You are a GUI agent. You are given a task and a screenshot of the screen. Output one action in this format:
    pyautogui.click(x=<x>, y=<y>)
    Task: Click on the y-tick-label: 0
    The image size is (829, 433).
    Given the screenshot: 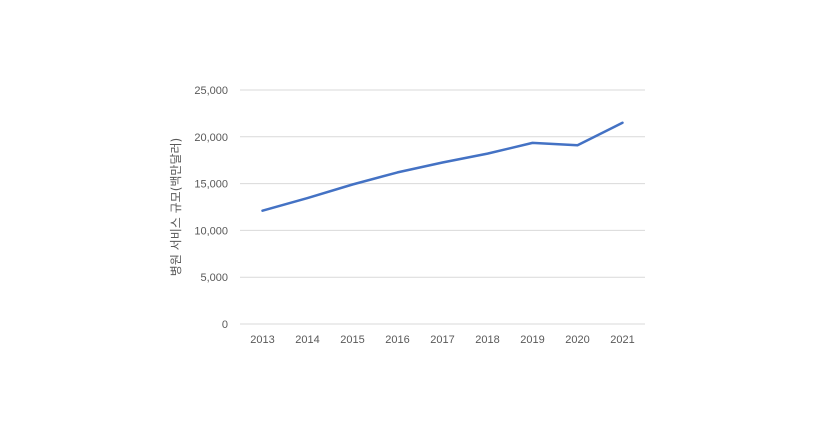 What is the action you would take?
    pyautogui.click(x=225, y=325)
    